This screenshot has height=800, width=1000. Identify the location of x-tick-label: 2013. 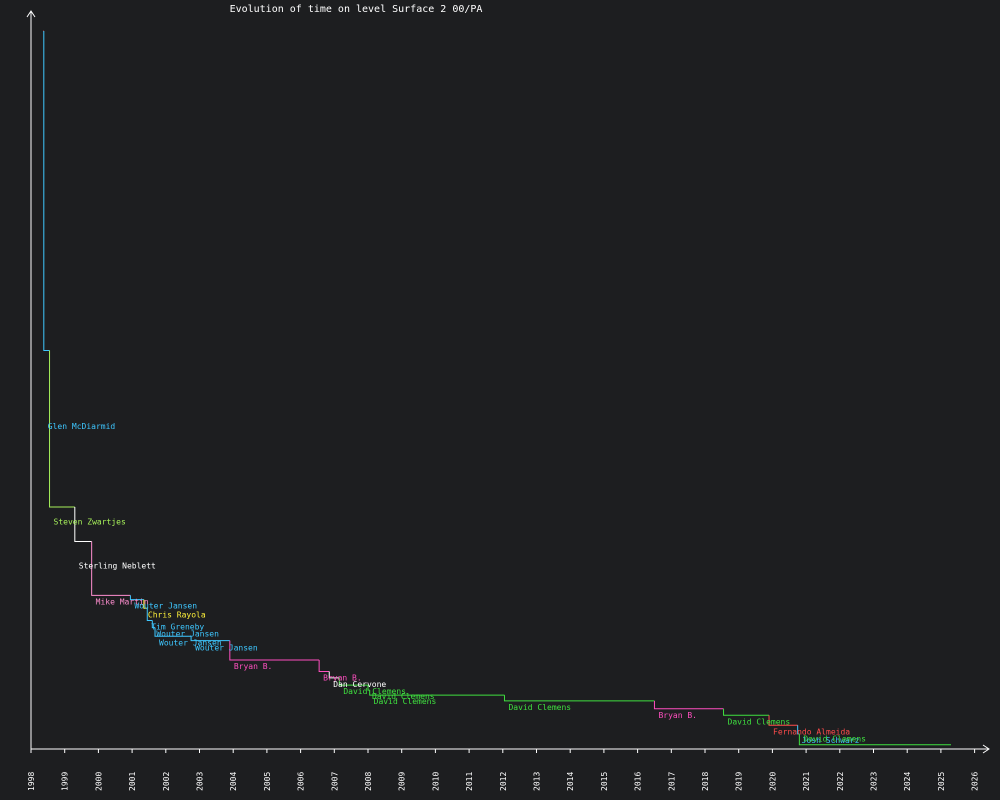
(537, 781).